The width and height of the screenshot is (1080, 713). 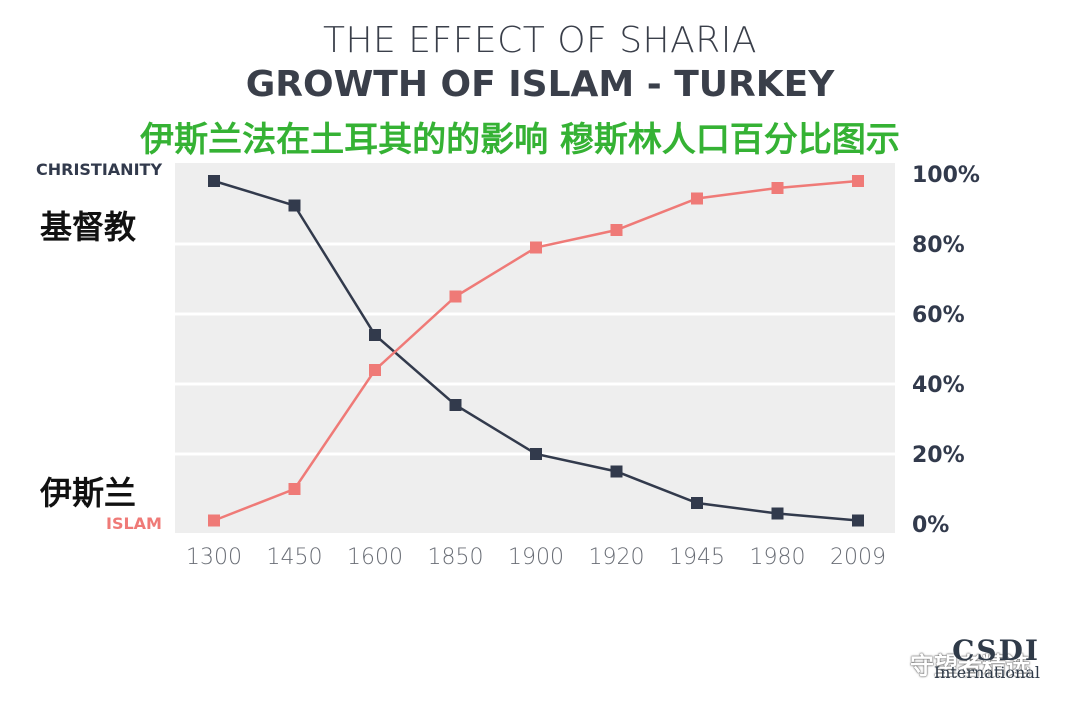 I want to click on watermark-text: 守望者精选, so click(x=970, y=666).